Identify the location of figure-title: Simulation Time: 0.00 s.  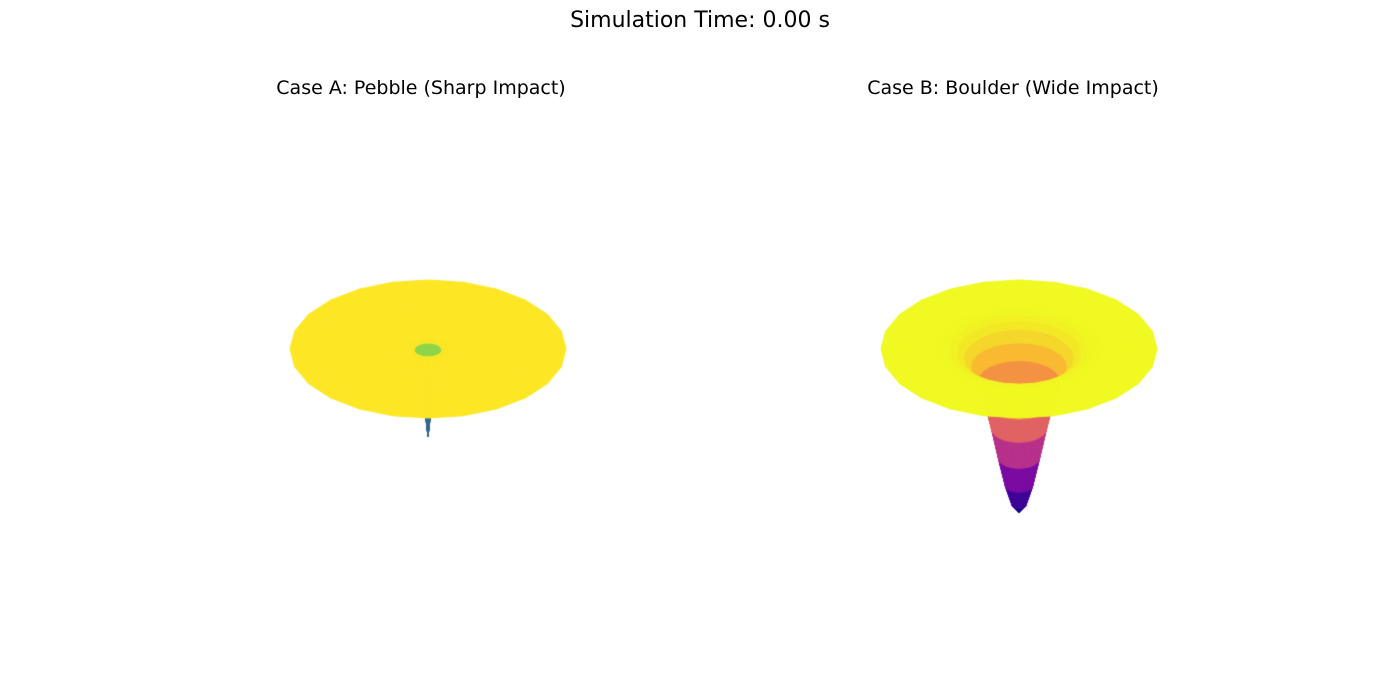
(700, 20).